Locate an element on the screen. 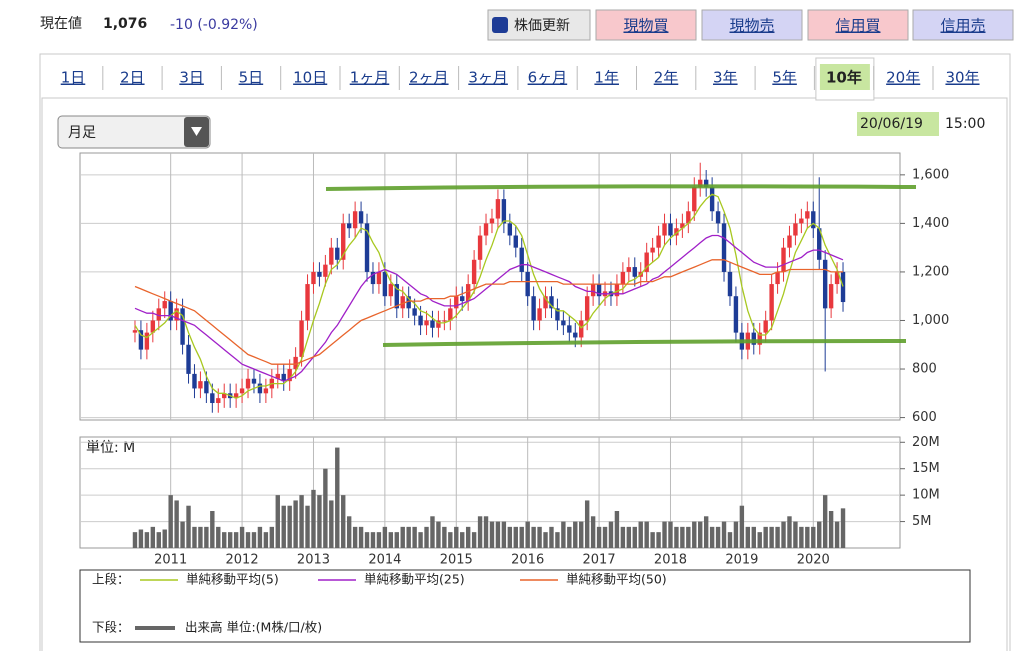 Image resolution: width=1024 pixels, height=655 pixels. button-label: 信用売 is located at coordinates (962, 26).